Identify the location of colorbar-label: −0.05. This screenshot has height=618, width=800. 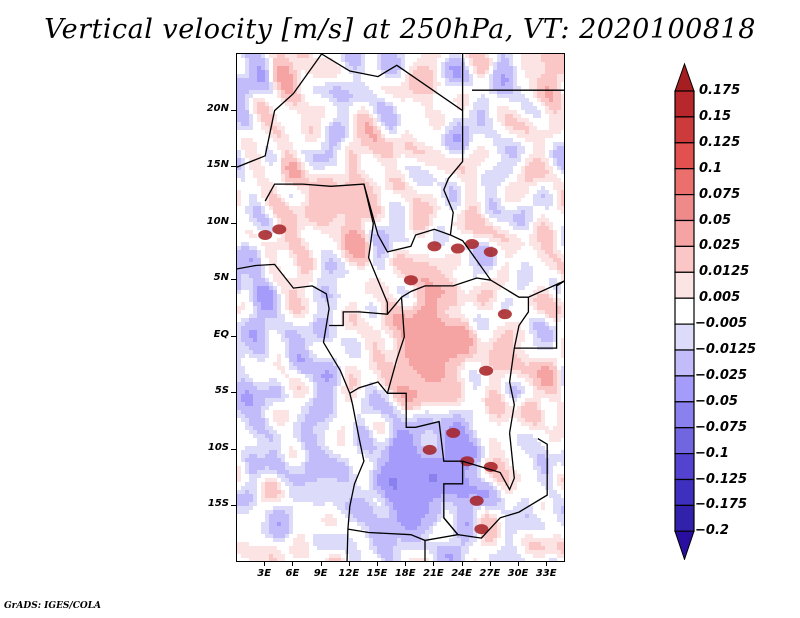
(716, 401).